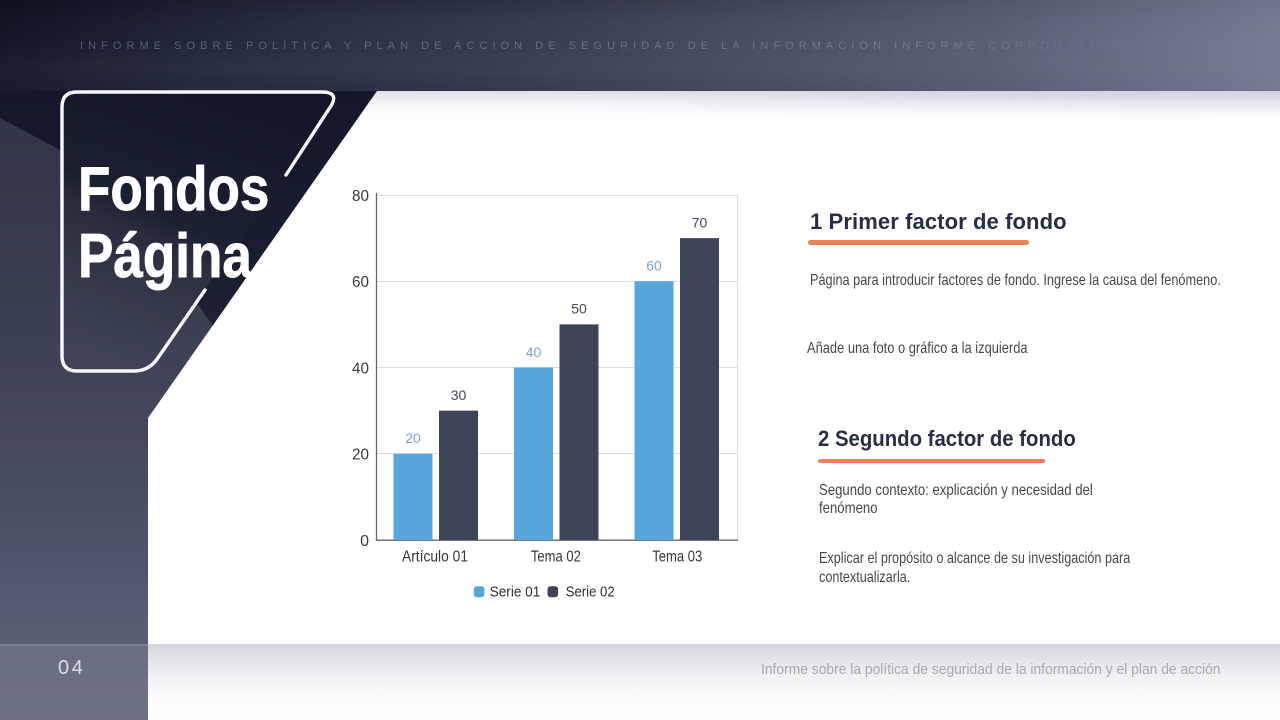 This screenshot has width=1280, height=720. What do you see at coordinates (579, 309) in the screenshot?
I see `svg-text: 50` at bounding box center [579, 309].